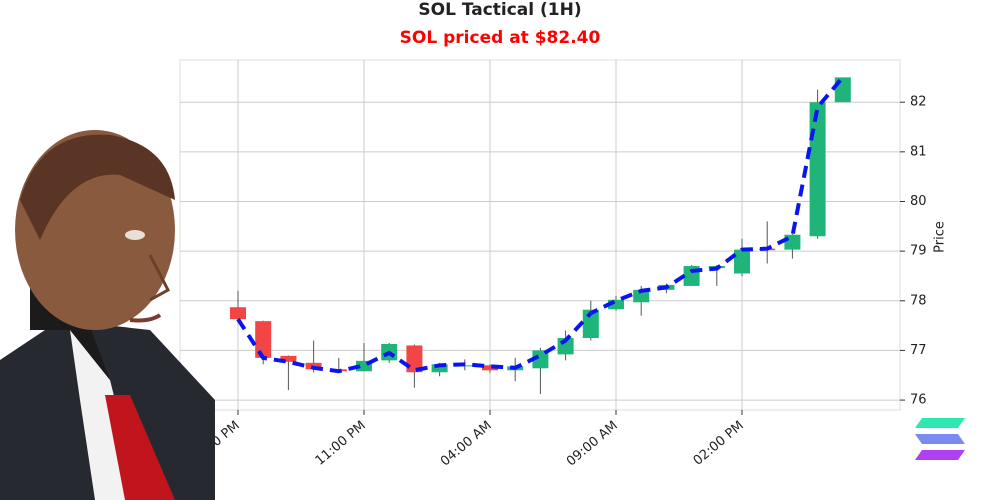 Image resolution: width=1000 pixels, height=500 pixels. What do you see at coordinates (918, 201) in the screenshot?
I see `y-tick-label: 80` at bounding box center [918, 201].